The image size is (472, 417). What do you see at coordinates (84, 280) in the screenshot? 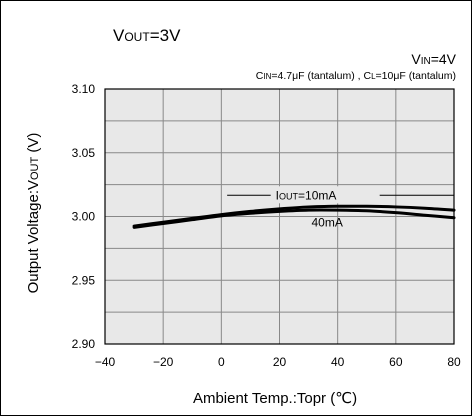
I see `y-tick-label: 2.95` at bounding box center [84, 280].